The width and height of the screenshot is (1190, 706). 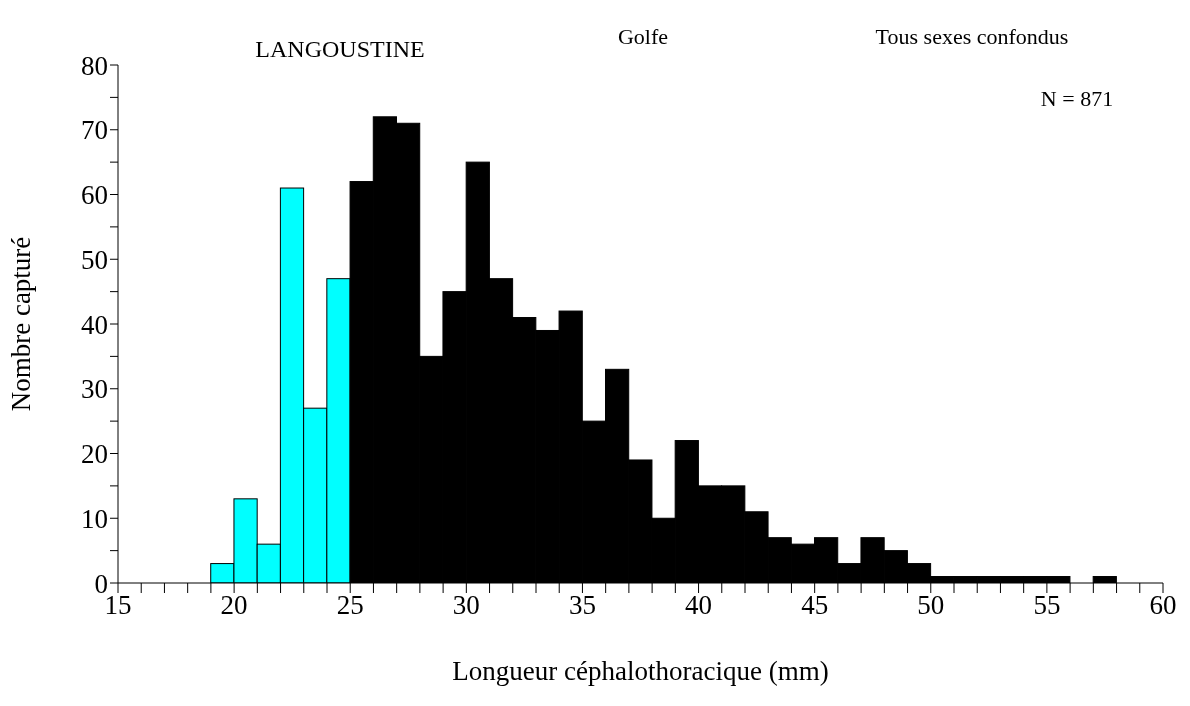 What do you see at coordinates (101, 583) in the screenshot?
I see `y-tick-label: 0` at bounding box center [101, 583].